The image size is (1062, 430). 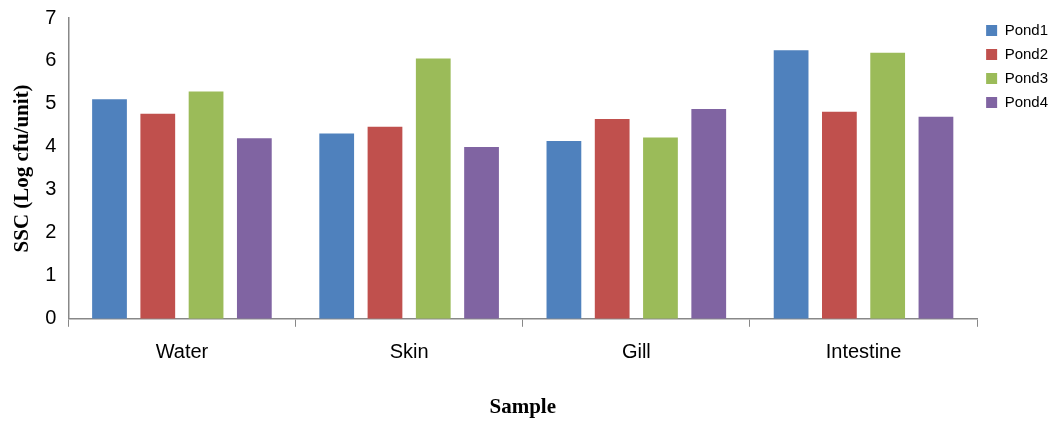 What do you see at coordinates (1026, 77) in the screenshot?
I see `legend-label: Pond3` at bounding box center [1026, 77].